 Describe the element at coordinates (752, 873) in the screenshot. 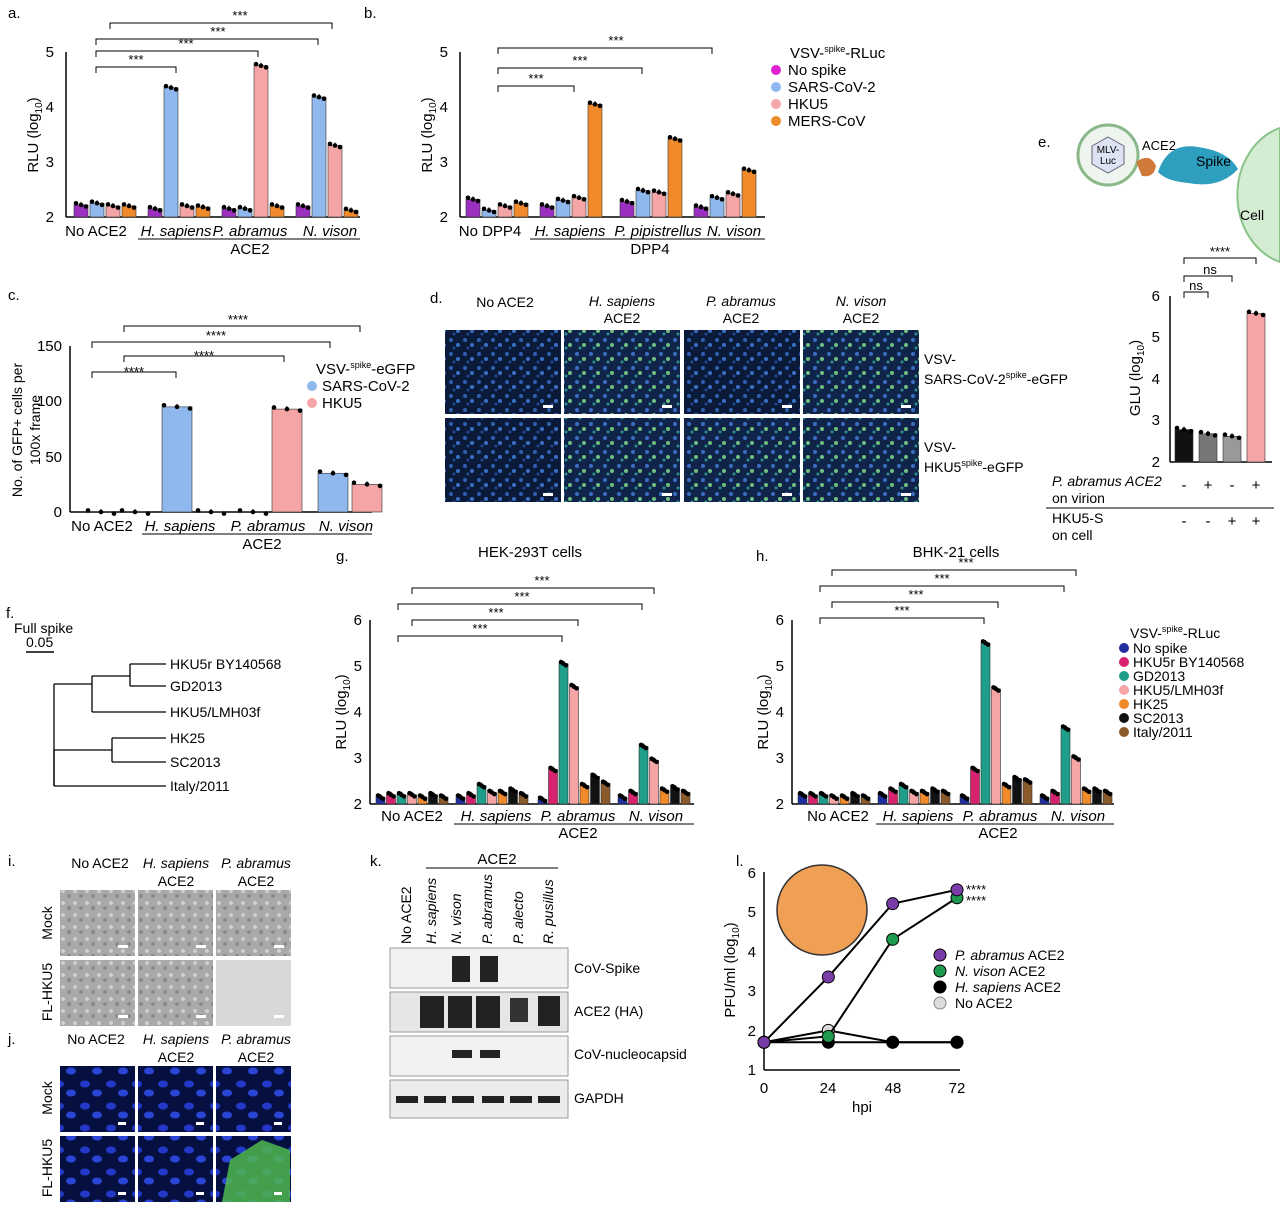

I see `panel-l-ytick: 6` at that location.